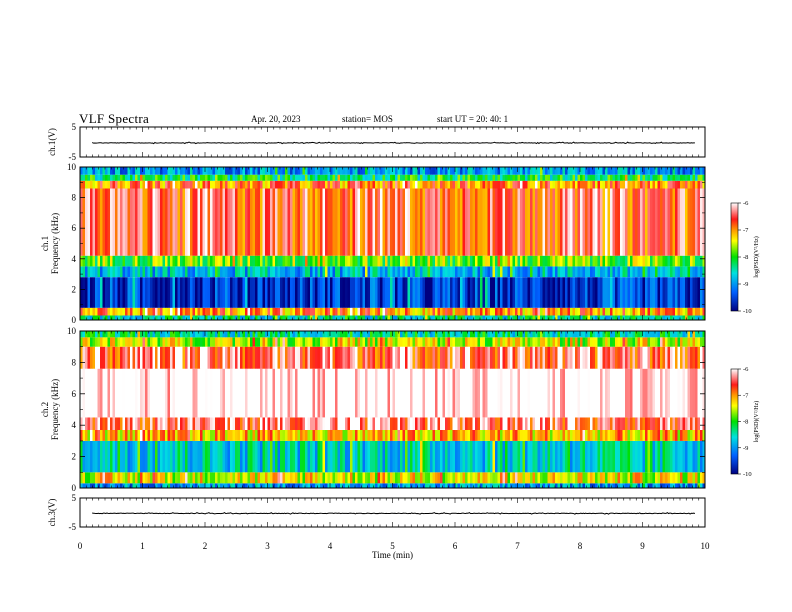  What do you see at coordinates (455, 546) in the screenshot?
I see `x-tick-label: 6` at bounding box center [455, 546].